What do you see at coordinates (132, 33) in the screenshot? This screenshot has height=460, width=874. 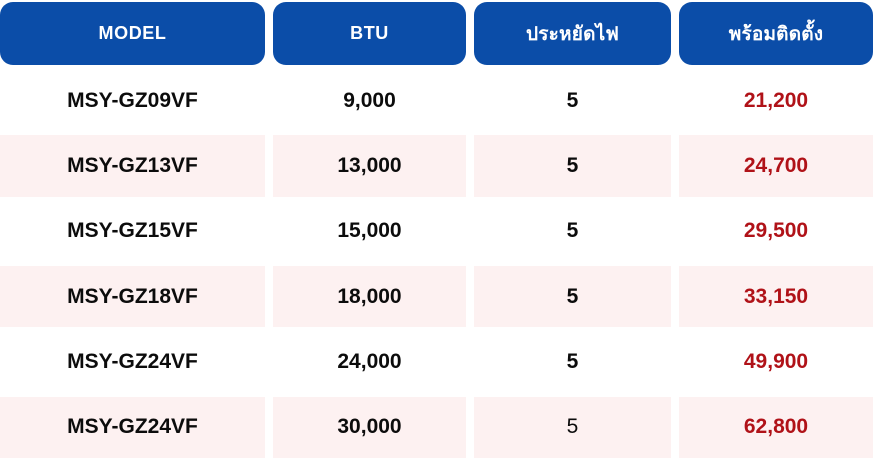 I see `header-cell-model: MODEL` at bounding box center [132, 33].